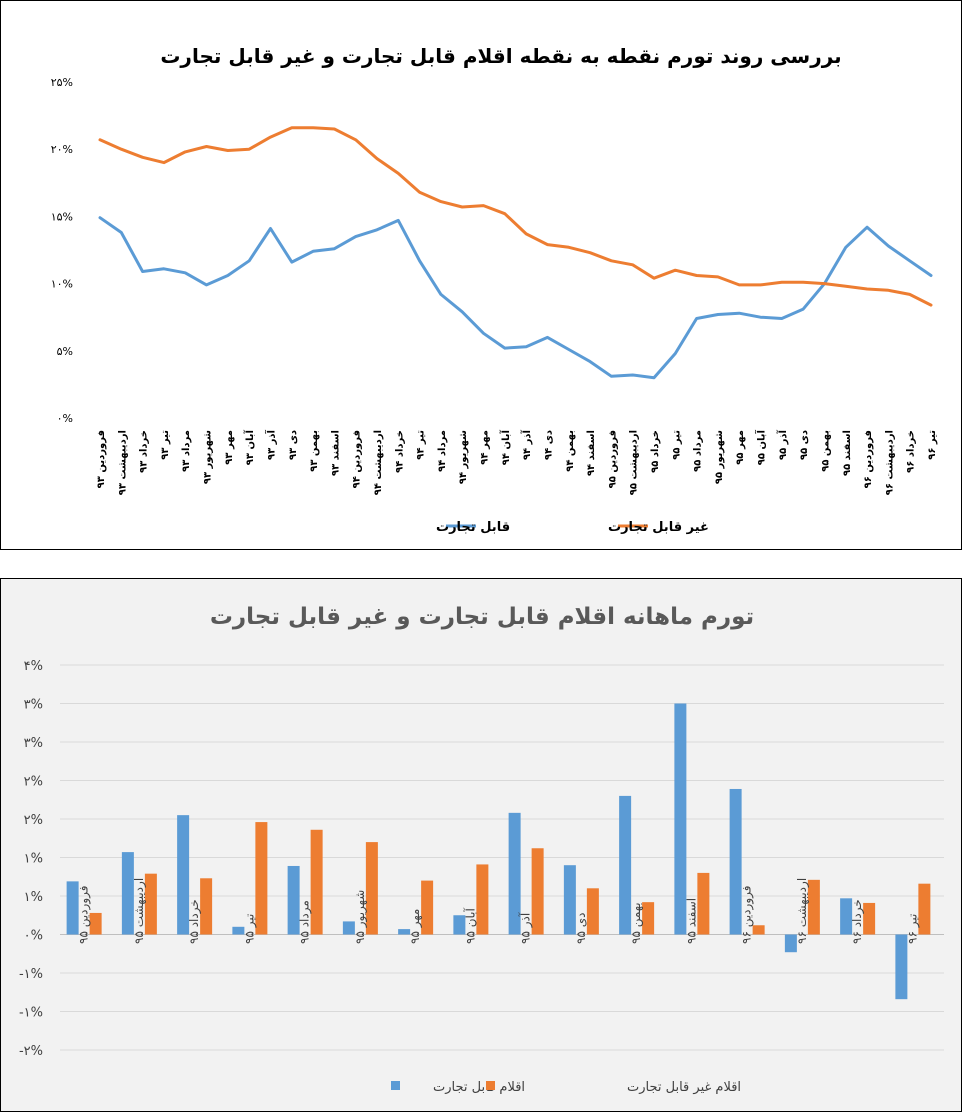 Image resolution: width=962 pixels, height=1113 pixels. I want to click on x-tick-label: تیر ۹۴, so click(421, 445).